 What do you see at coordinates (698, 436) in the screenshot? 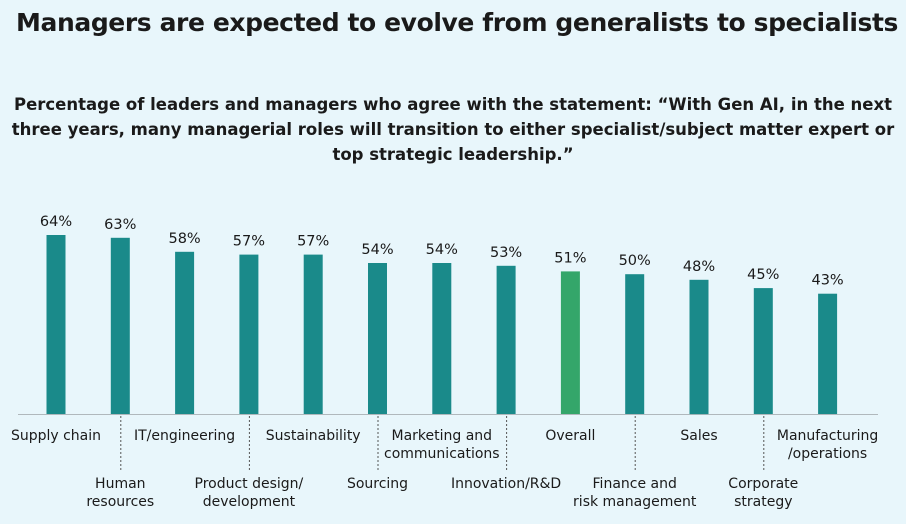
I see `category-label-10: Sales` at bounding box center [698, 436].